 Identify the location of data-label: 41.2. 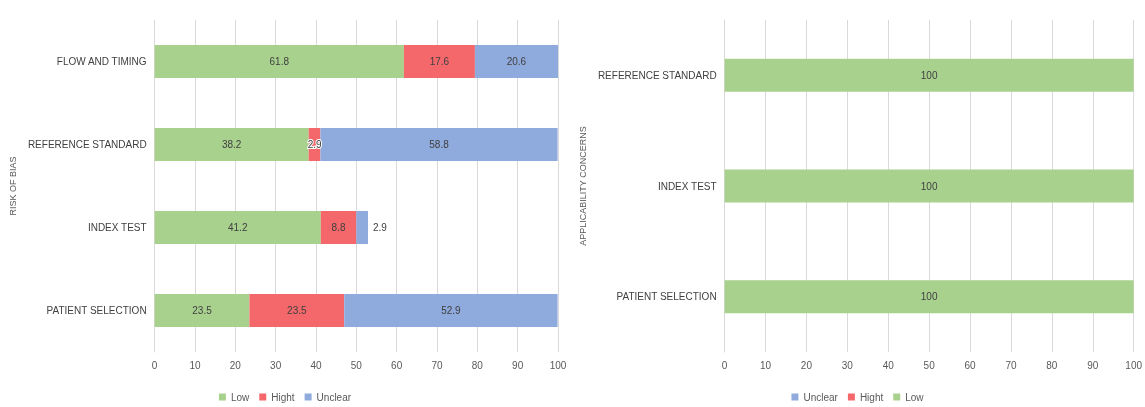
(237, 227).